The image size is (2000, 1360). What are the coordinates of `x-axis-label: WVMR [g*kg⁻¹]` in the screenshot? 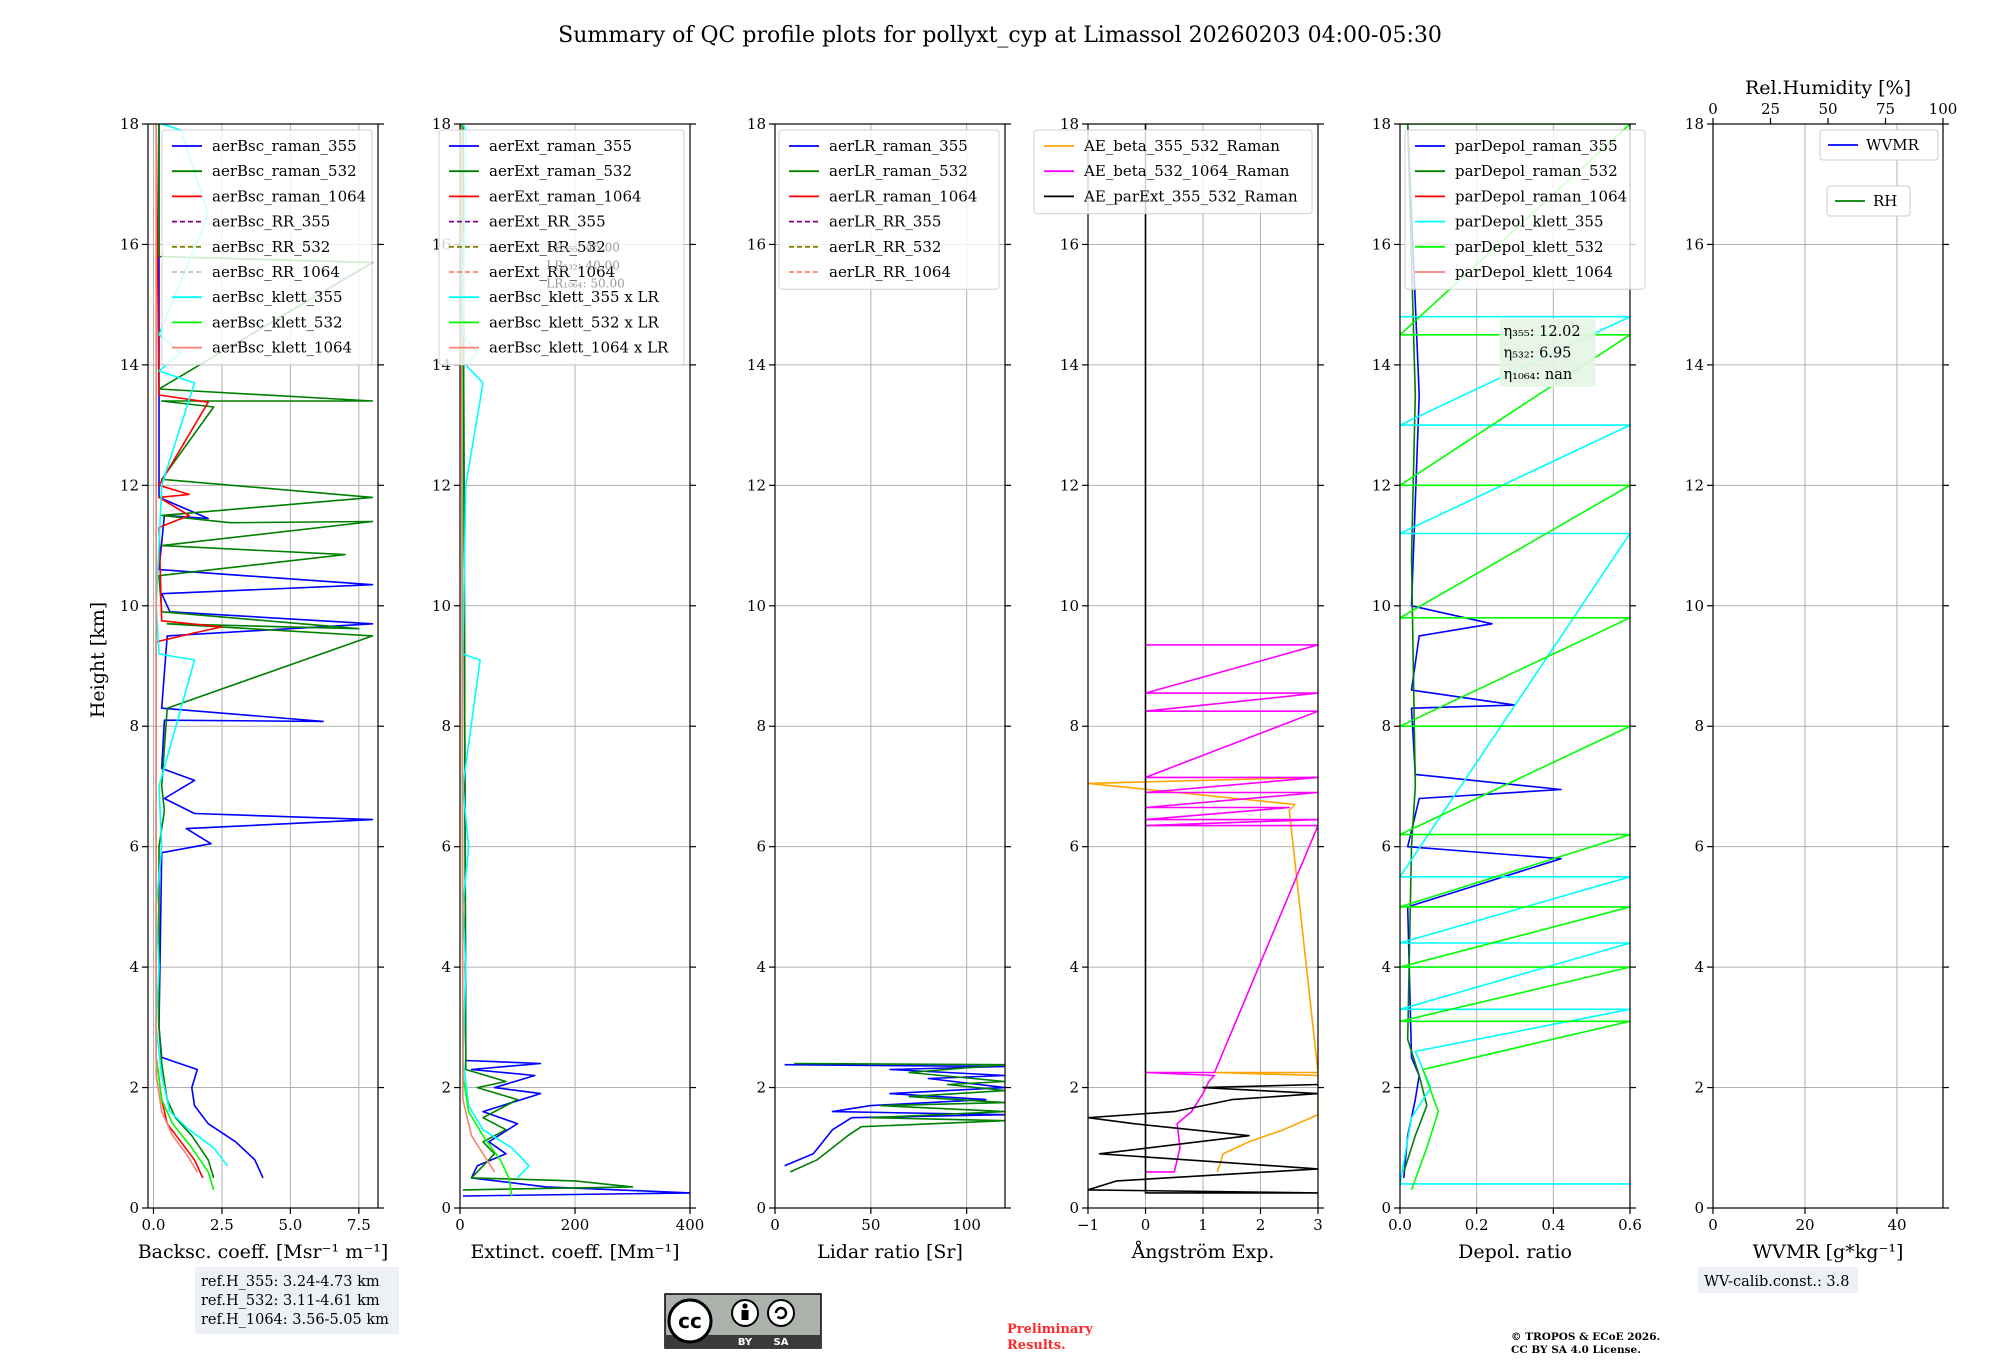 It's located at (1828, 1252).